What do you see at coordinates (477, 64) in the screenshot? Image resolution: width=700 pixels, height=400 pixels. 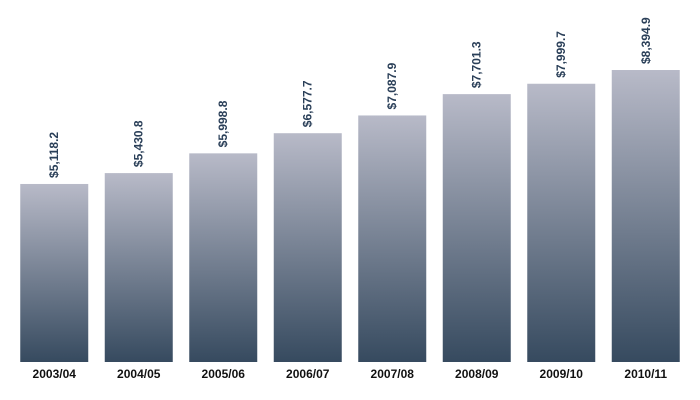 I see `value-label: $7,701.3` at bounding box center [477, 64].